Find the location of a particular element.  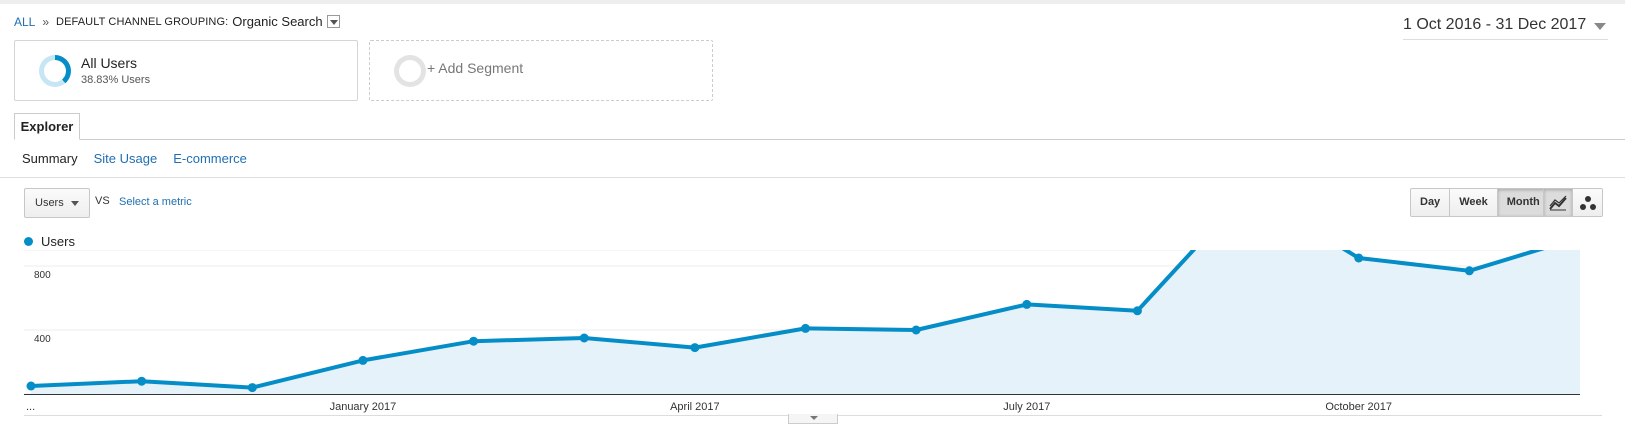

date-range-text: 1 Oct 2016 - 31 Dec 2017 is located at coordinates (1495, 24).